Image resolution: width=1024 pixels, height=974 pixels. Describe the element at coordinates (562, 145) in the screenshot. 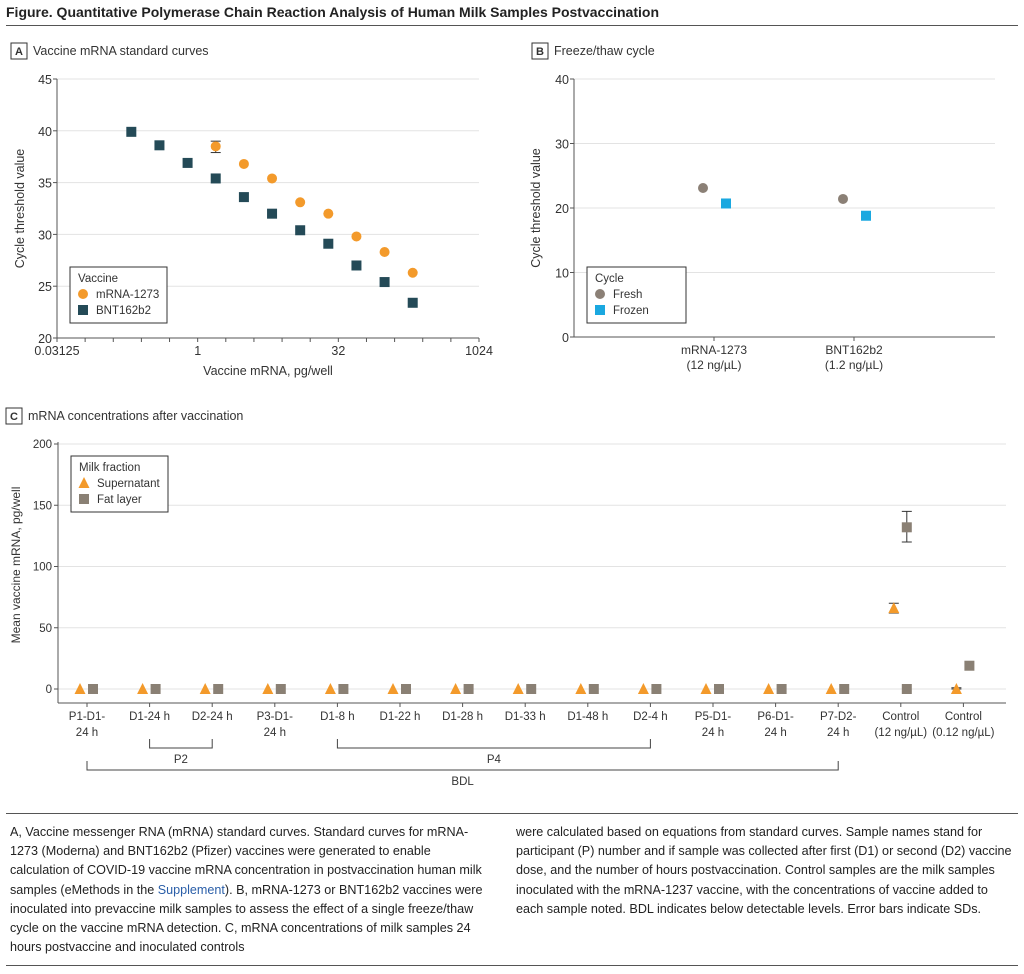

I see `y-tick-label: 30` at that location.